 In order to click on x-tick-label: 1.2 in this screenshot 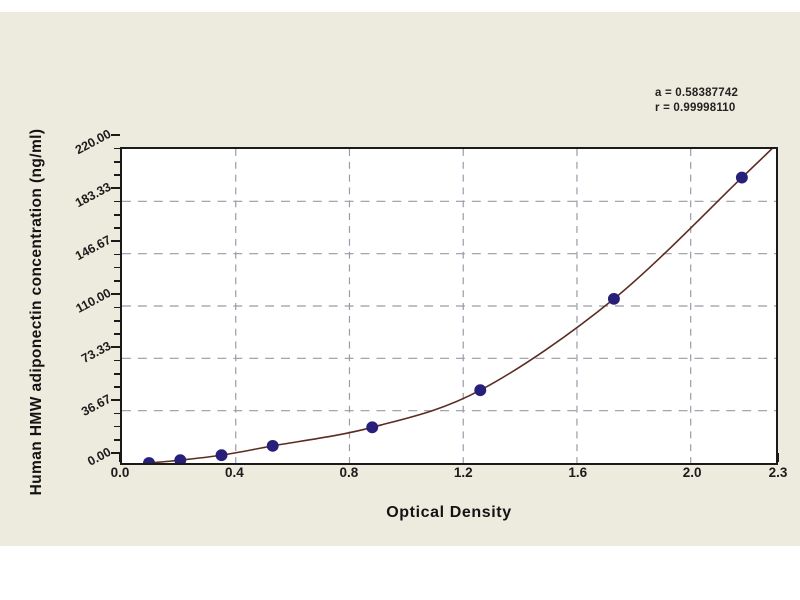, I will do `click(463, 472)`.